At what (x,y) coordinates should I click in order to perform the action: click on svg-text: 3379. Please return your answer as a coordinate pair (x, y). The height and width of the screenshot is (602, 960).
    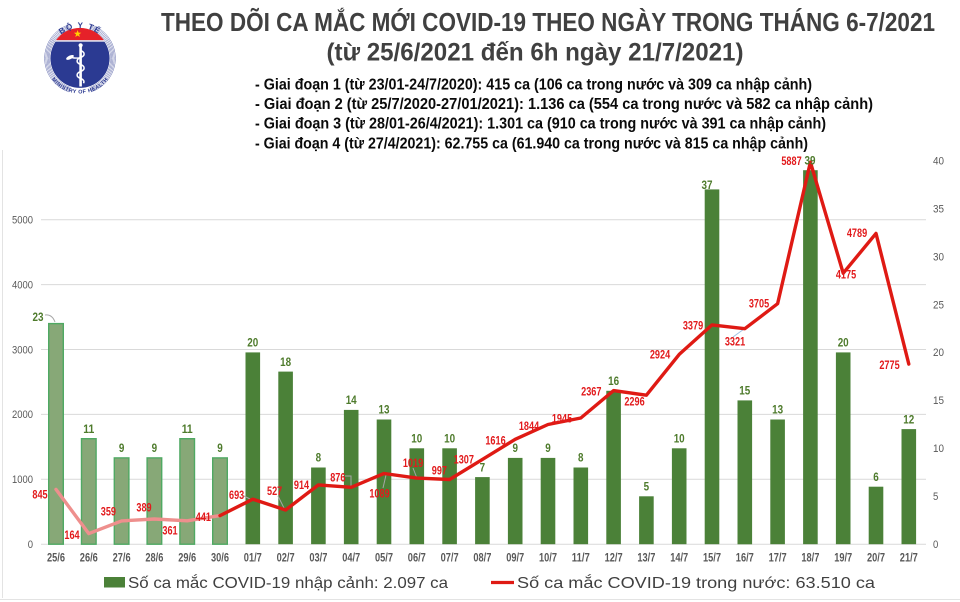
    Looking at the image, I should click on (693, 326).